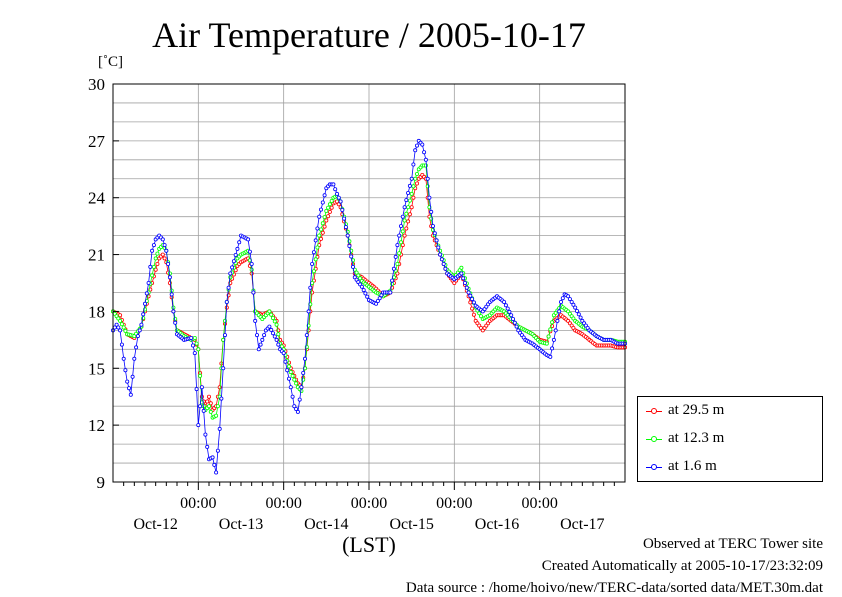 Image resolution: width=842 pixels, height=597 pixels. Describe the element at coordinates (155, 524) in the screenshot. I see `day-label: Oct-12` at that location.